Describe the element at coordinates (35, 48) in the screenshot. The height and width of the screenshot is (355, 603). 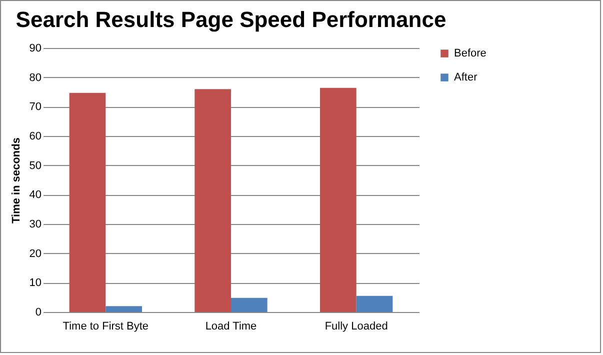
I see `y-tick-label: 90` at that location.